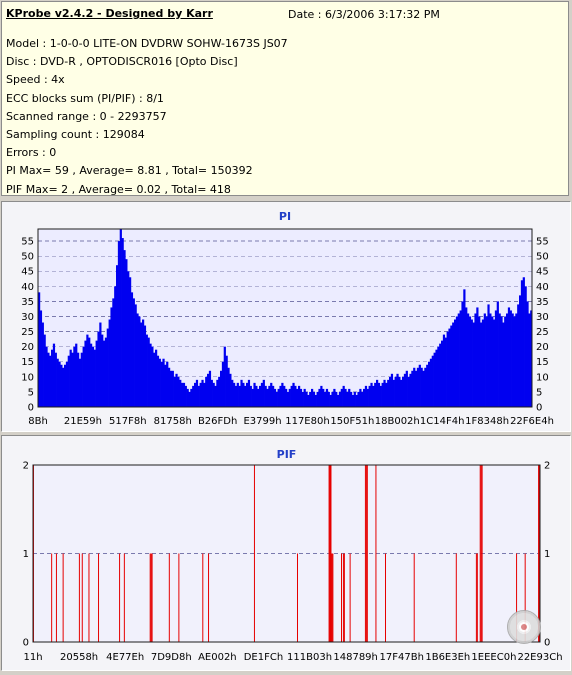 The height and width of the screenshot is (675, 572). Describe the element at coordinates (307, 421) in the screenshot. I see `pi-x-tick-label: 117E80h` at that location.